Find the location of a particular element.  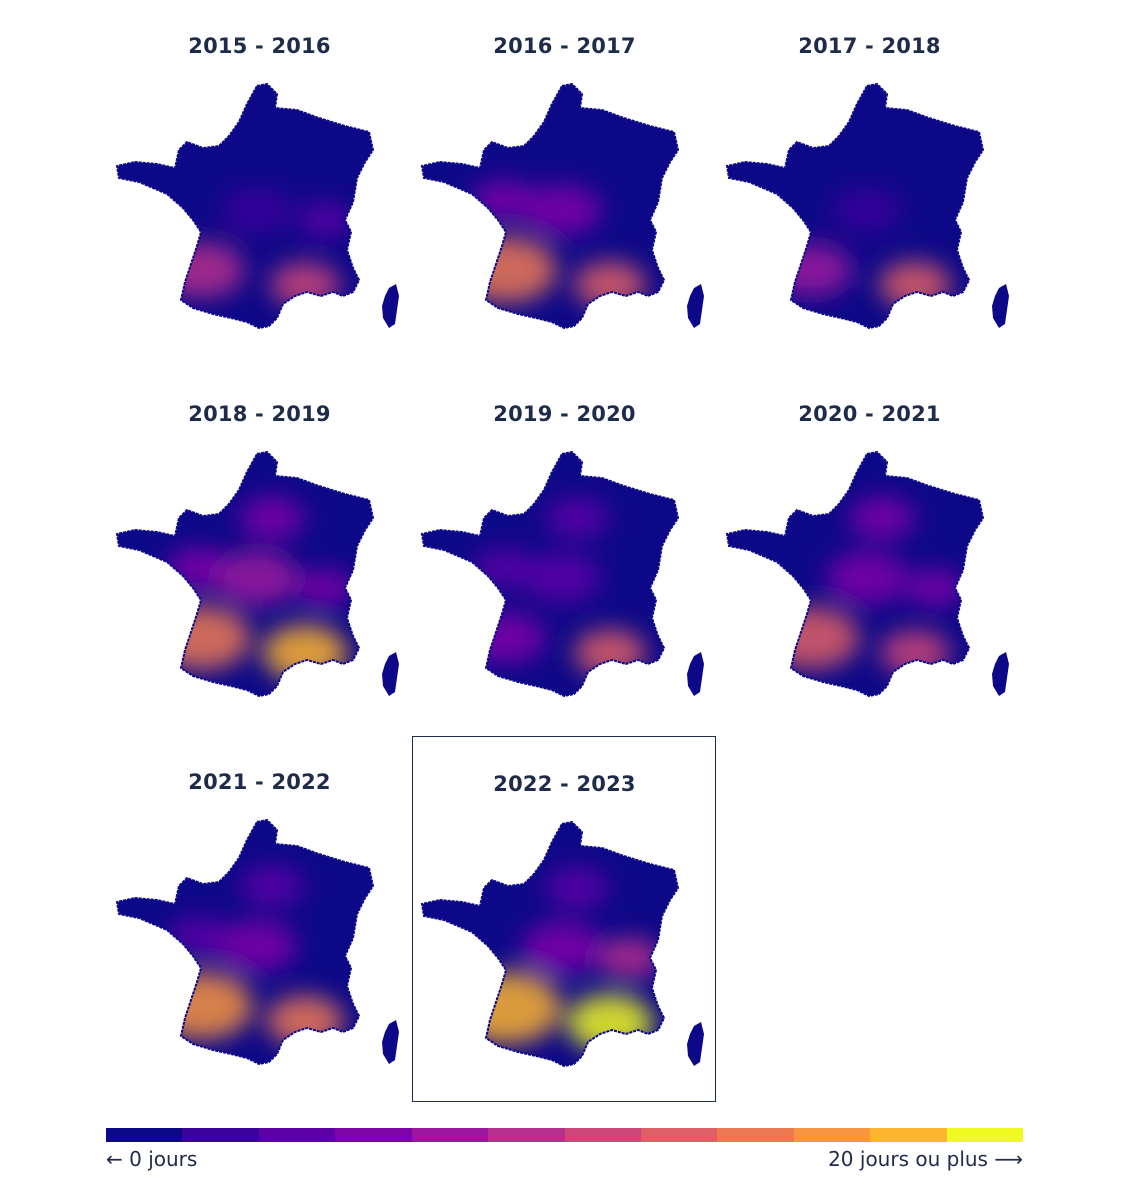

panel-title: 2018 - 2019 is located at coordinates (259, 414).